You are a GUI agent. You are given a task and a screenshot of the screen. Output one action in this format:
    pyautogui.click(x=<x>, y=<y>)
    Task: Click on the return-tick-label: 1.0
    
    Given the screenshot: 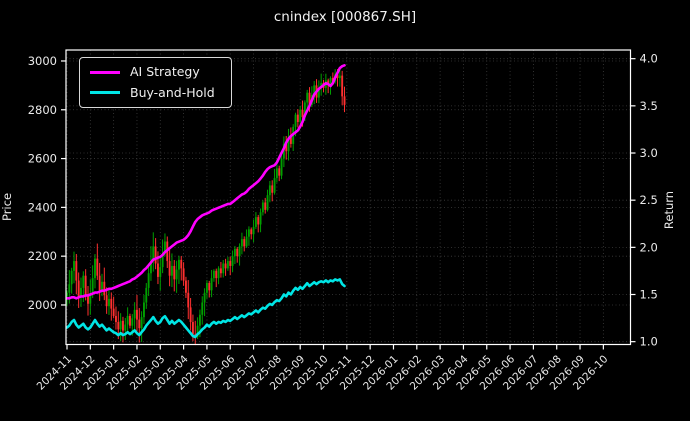 What is the action you would take?
    pyautogui.click(x=649, y=342)
    